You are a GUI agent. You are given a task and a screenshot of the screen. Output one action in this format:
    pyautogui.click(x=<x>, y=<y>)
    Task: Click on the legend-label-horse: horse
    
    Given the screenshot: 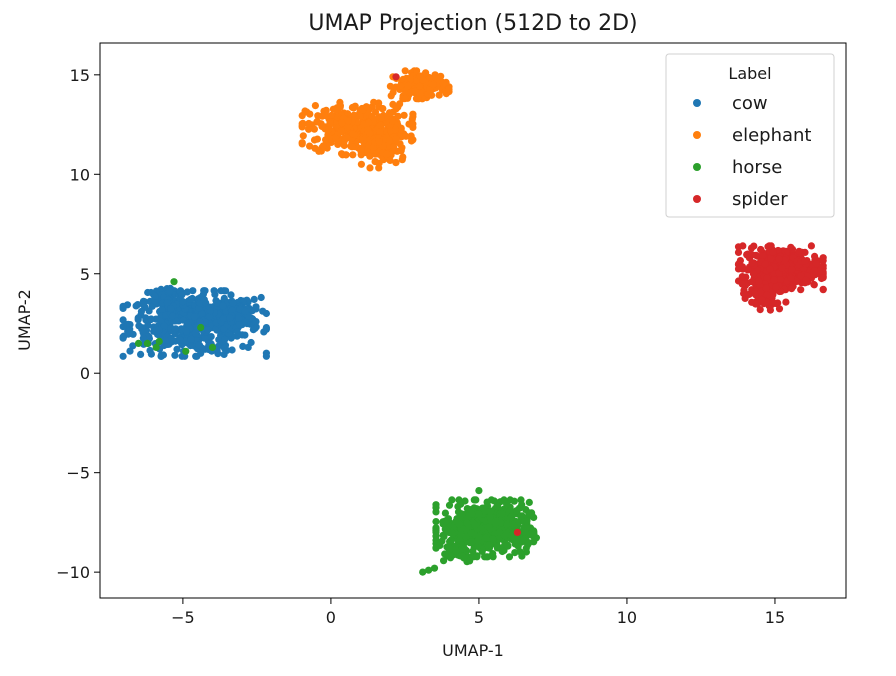 What is the action you would take?
    pyautogui.click(x=757, y=167)
    